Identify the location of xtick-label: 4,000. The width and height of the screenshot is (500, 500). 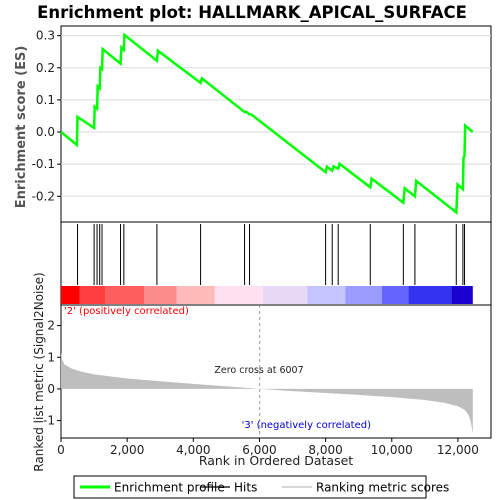
(193, 450).